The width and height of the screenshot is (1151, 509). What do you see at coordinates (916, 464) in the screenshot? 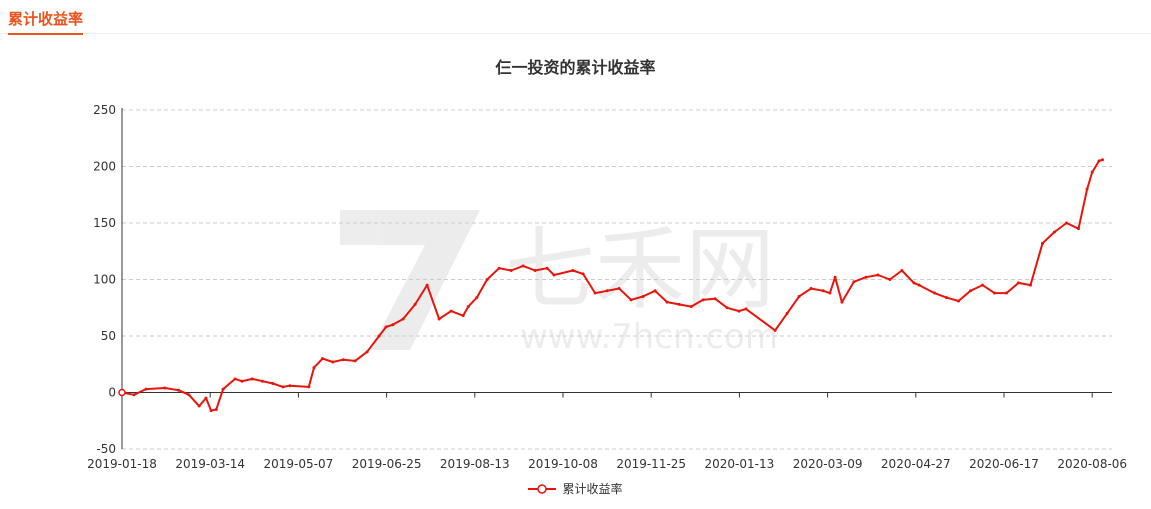
I see `x-tick-label: 2020-04-27` at bounding box center [916, 464].